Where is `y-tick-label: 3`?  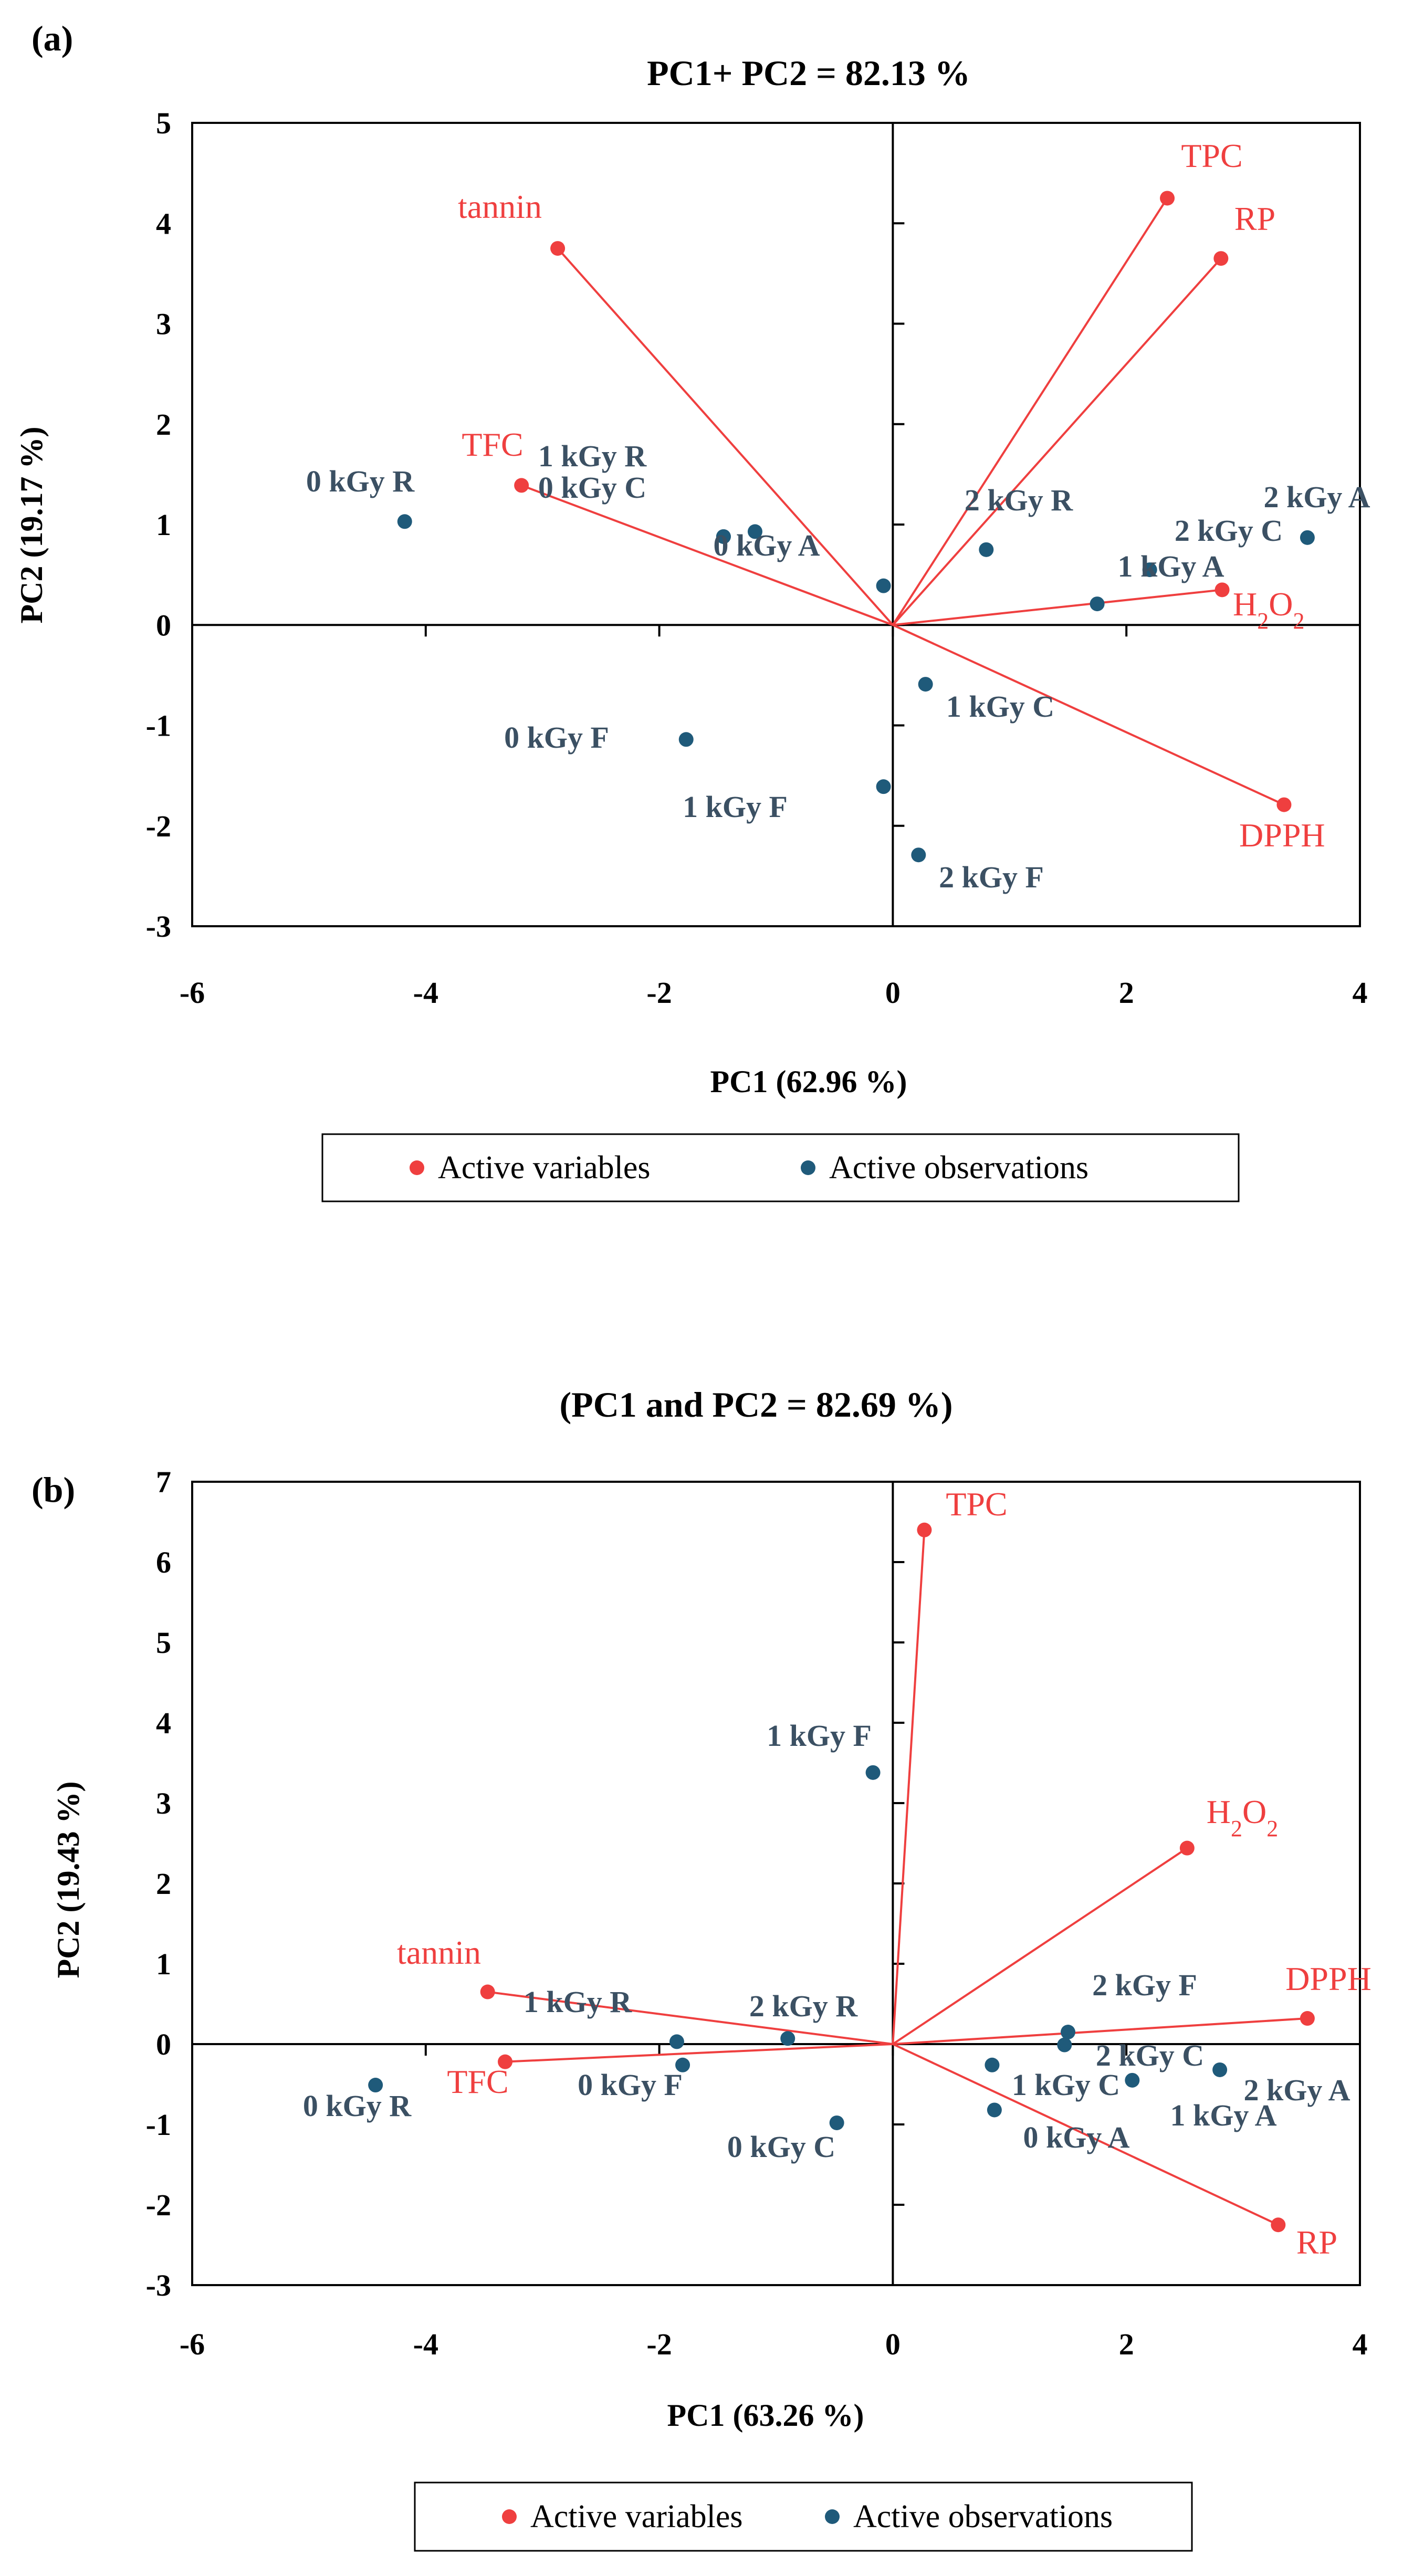 y-tick-label: 3 is located at coordinates (163, 1803).